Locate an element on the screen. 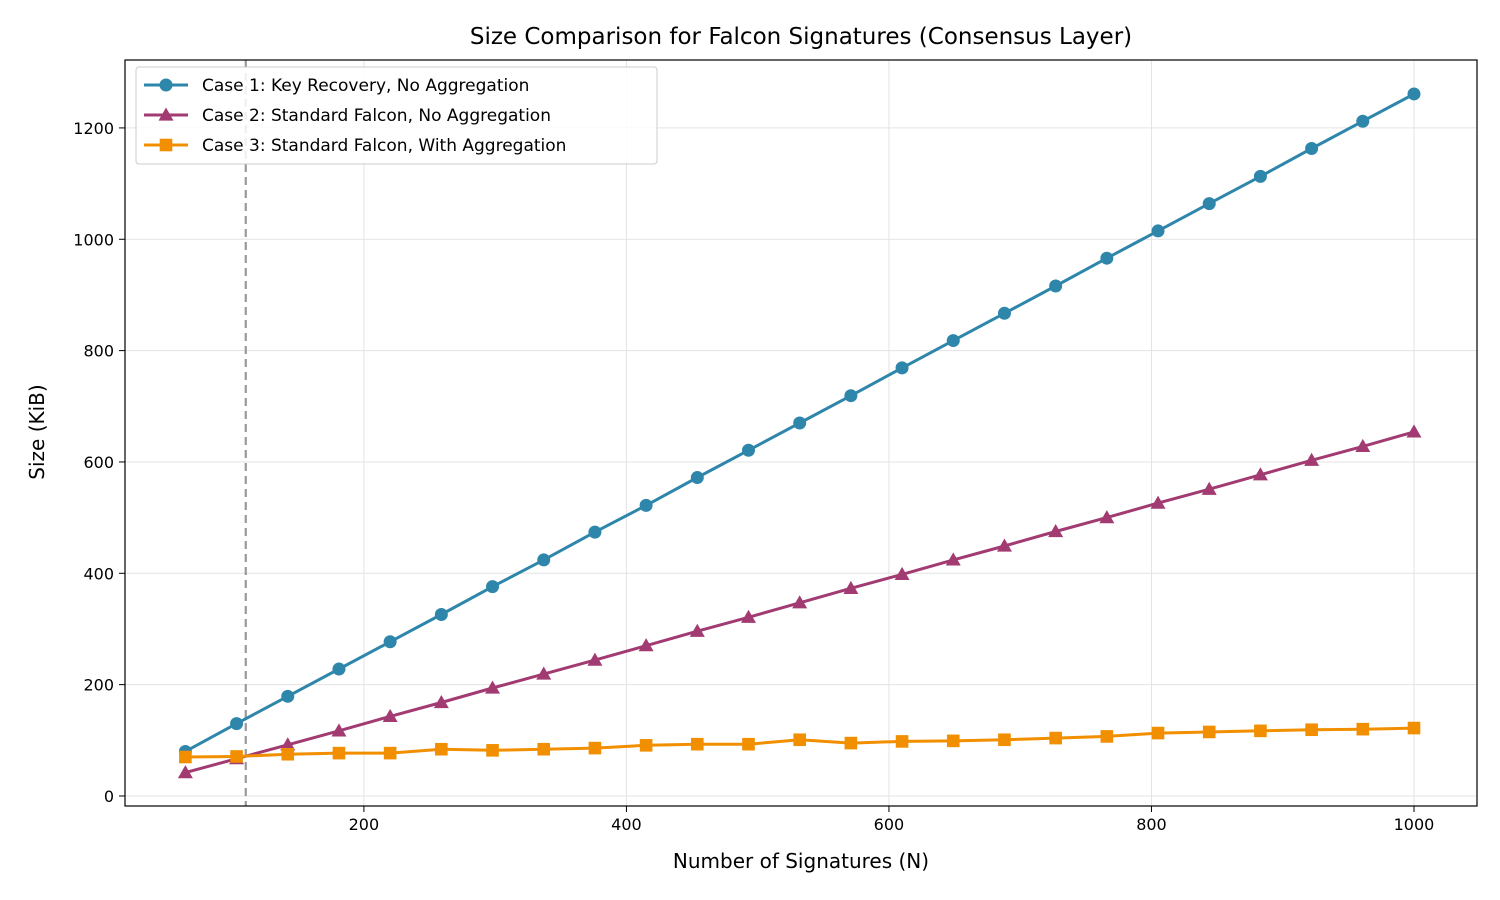 This screenshot has width=1500, height=900. x-tick-label: 600 is located at coordinates (889, 824).